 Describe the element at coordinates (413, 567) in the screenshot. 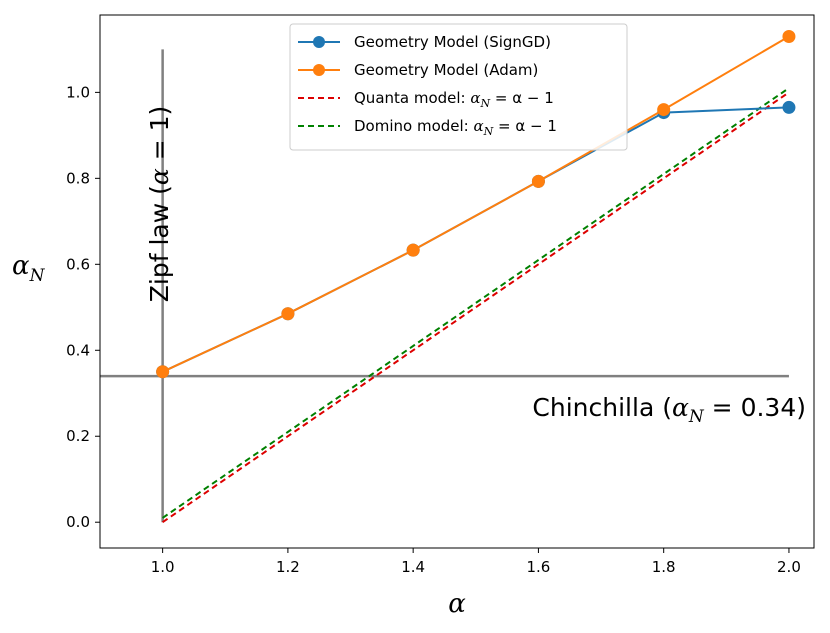

I see `x-tick-label: 1.4` at that location.